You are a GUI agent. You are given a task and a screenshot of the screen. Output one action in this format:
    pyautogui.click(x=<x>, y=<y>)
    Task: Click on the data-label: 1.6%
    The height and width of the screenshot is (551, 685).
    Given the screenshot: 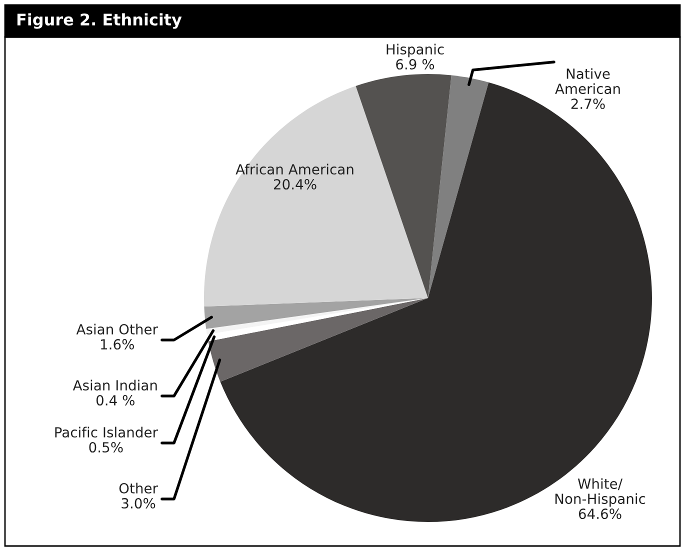 What is the action you would take?
    pyautogui.click(x=117, y=344)
    